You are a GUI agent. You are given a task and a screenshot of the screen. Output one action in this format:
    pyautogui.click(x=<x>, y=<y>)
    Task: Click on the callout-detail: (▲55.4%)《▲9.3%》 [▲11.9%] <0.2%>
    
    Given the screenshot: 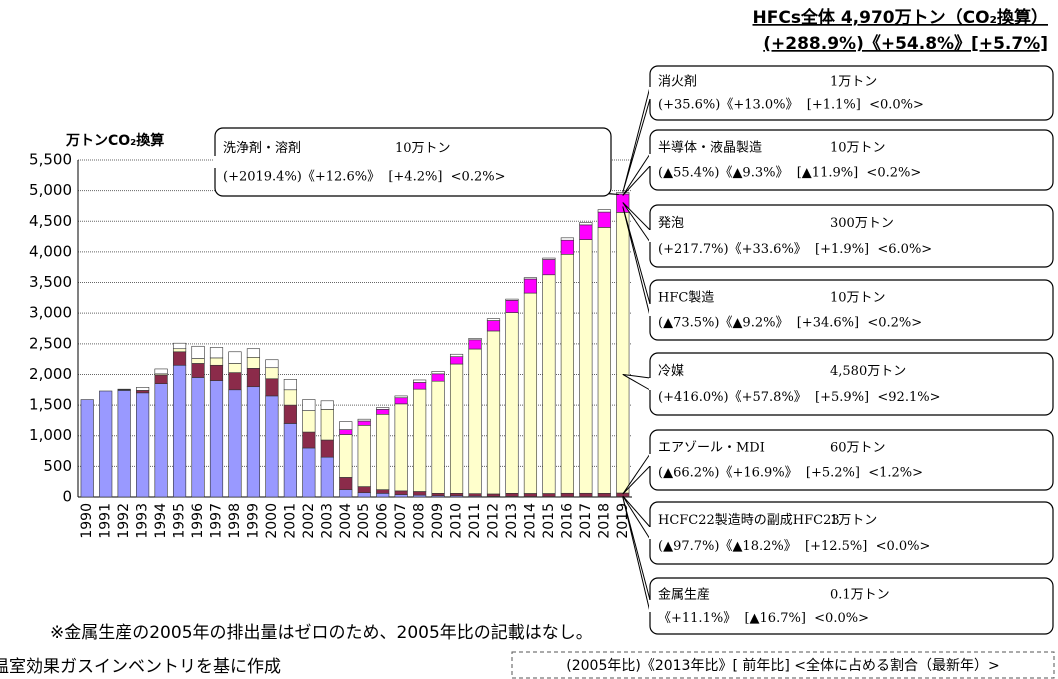 What is the action you would take?
    pyautogui.click(x=789, y=173)
    